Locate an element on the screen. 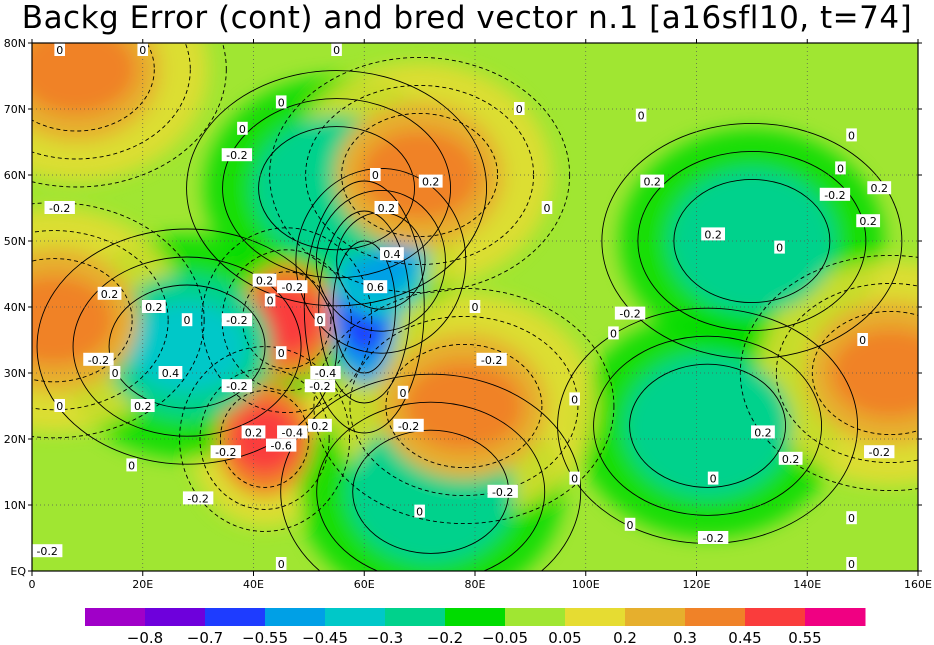  x-tick-label: 80E is located at coordinates (475, 584).